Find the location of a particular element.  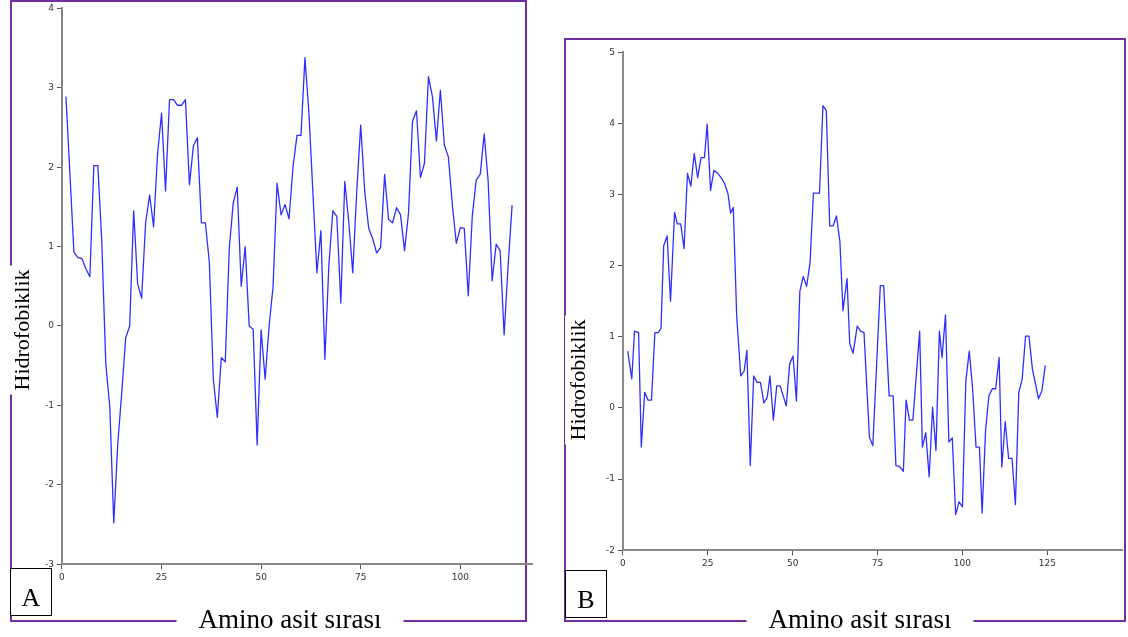

y-tick-label: -3 is located at coordinates (49, 563).